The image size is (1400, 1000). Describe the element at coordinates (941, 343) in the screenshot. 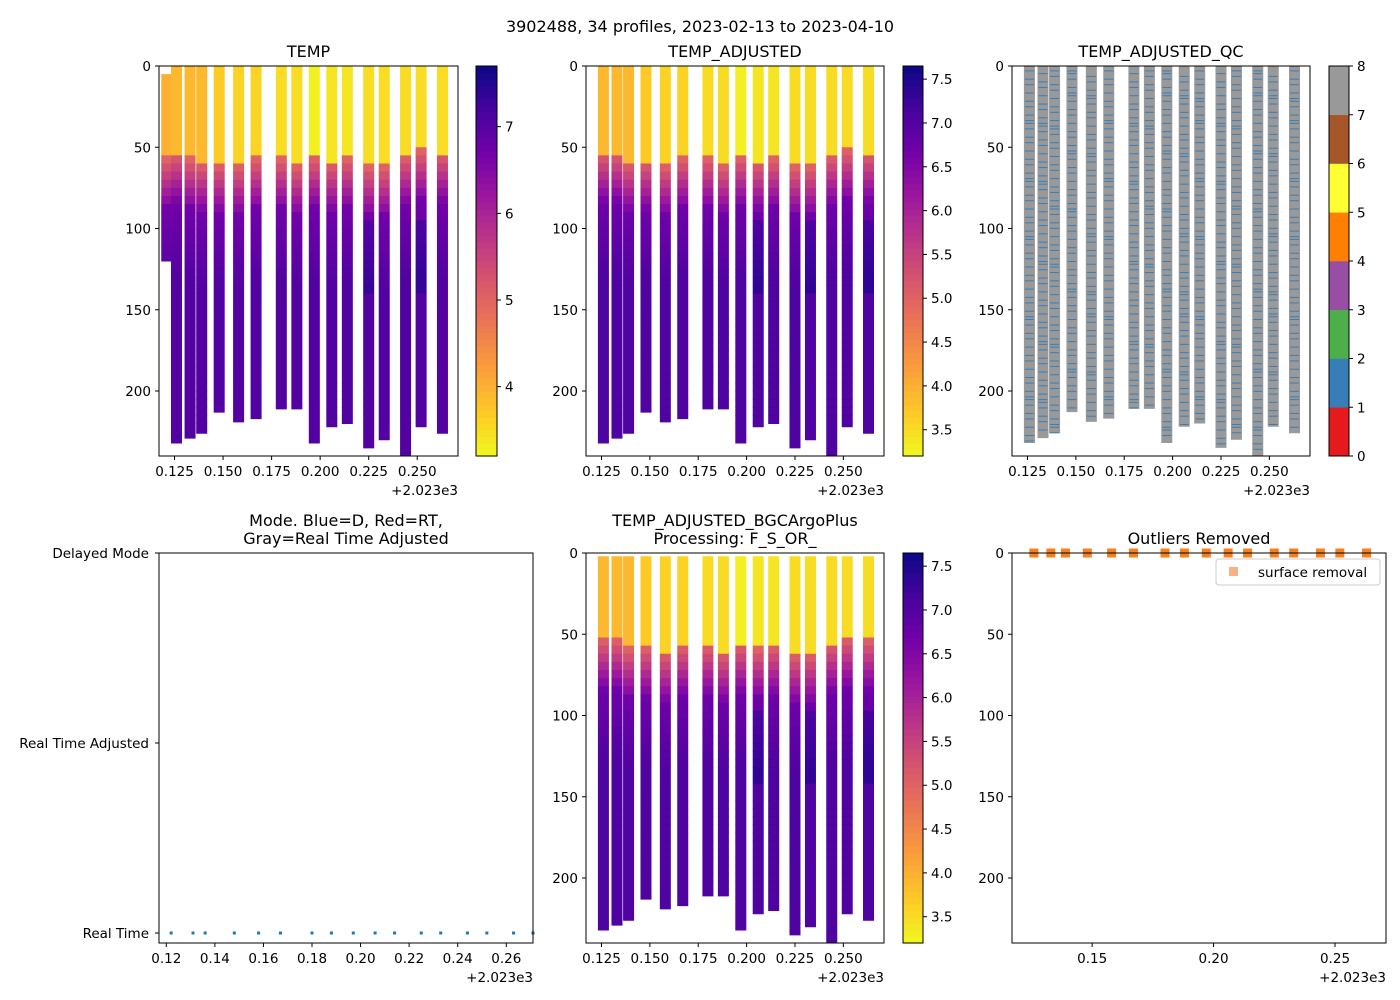

I see `colorbar-tick-label: 4.5` at that location.